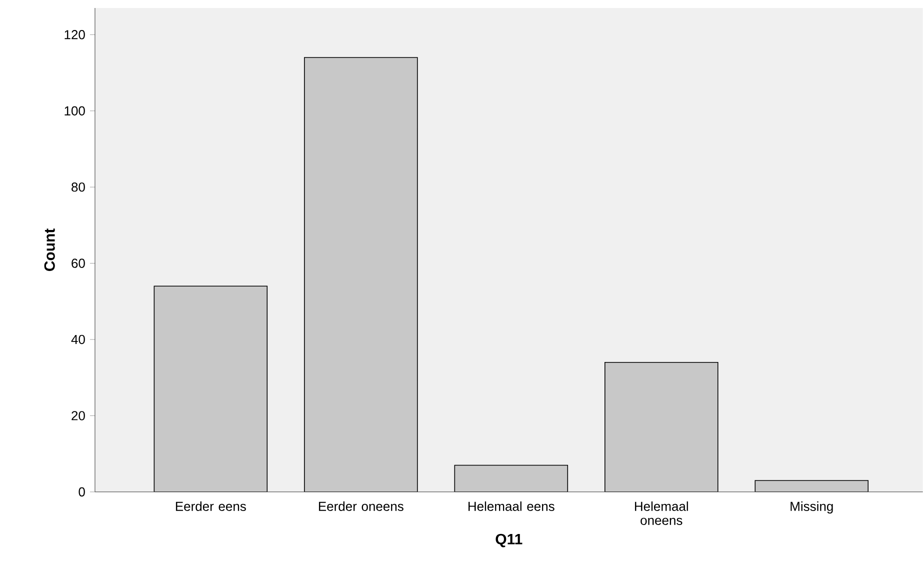 The height and width of the screenshot is (576, 923). I want to click on x-tick-label: Helemaal oneens, so click(661, 513).